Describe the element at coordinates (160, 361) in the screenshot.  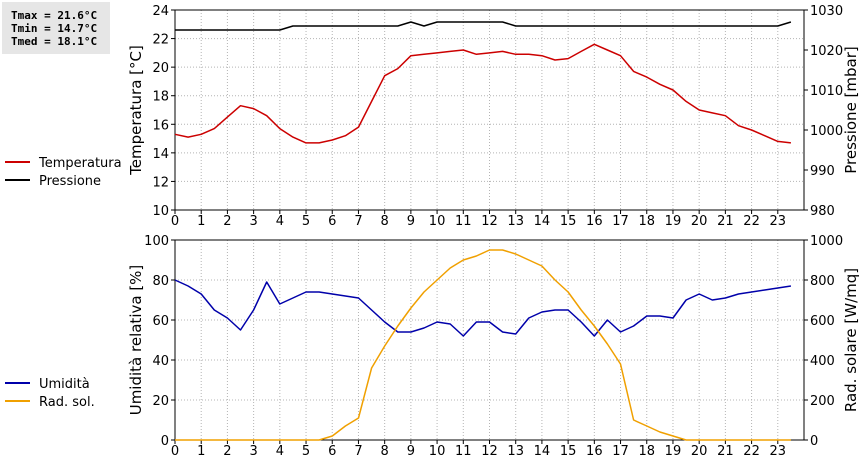
I see `y-left-tick-label: 40` at that location.